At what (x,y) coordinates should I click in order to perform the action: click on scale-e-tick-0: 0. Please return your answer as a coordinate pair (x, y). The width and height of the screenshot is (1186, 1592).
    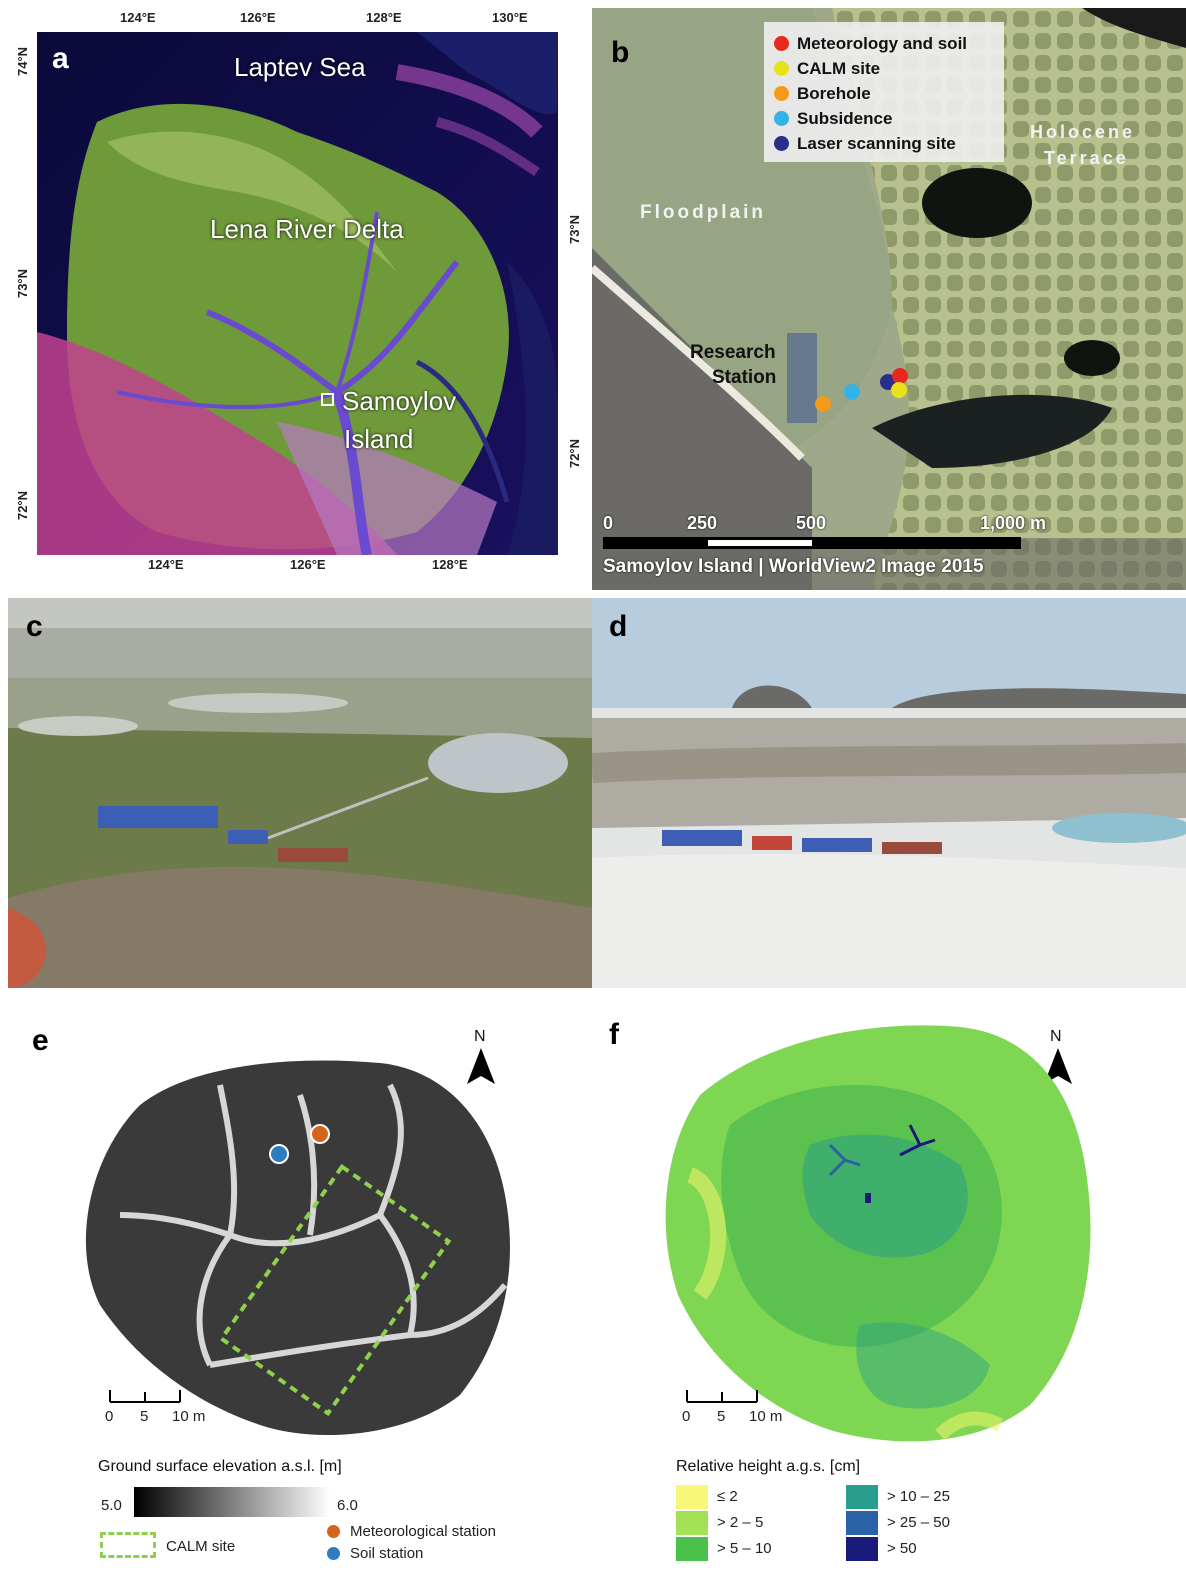
    Looking at the image, I should click on (109, 1416).